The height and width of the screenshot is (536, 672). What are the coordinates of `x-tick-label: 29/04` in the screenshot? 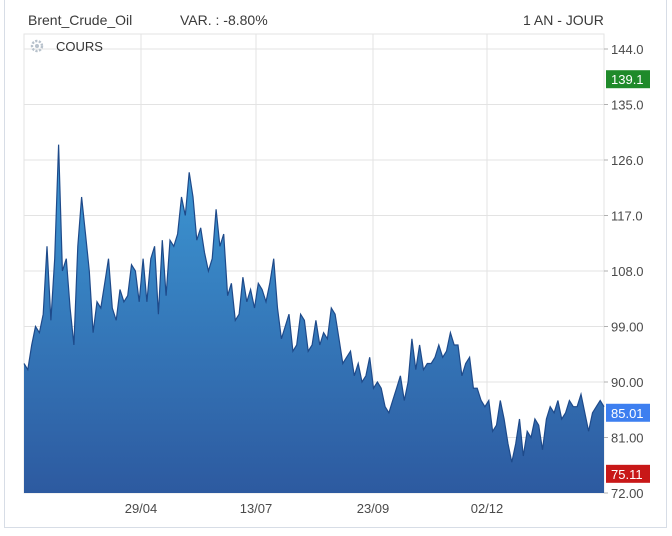 It's located at (141, 508).